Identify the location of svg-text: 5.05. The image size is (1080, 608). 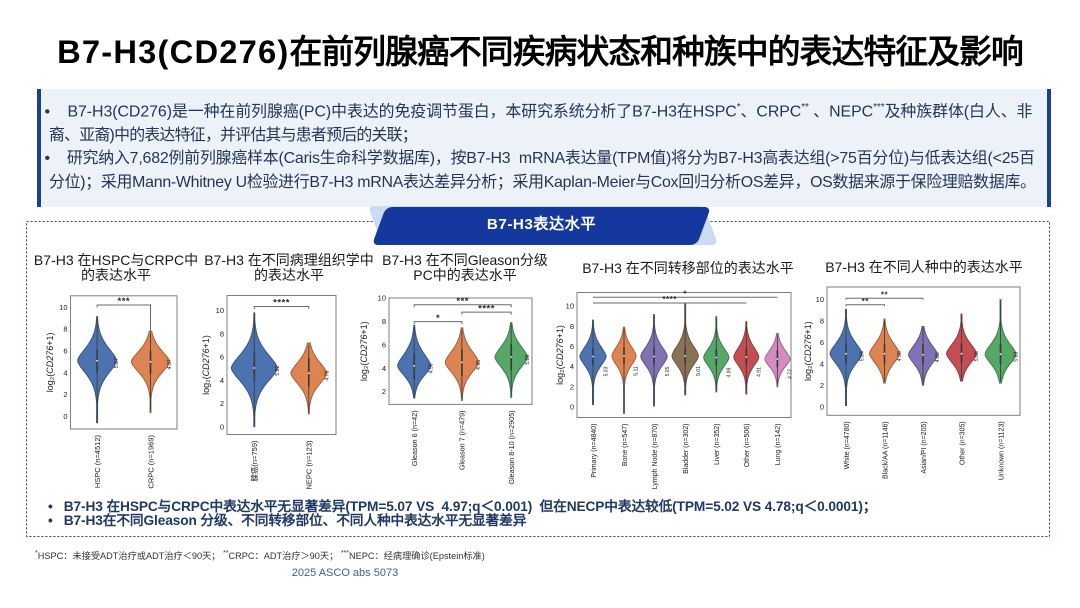
(668, 371).